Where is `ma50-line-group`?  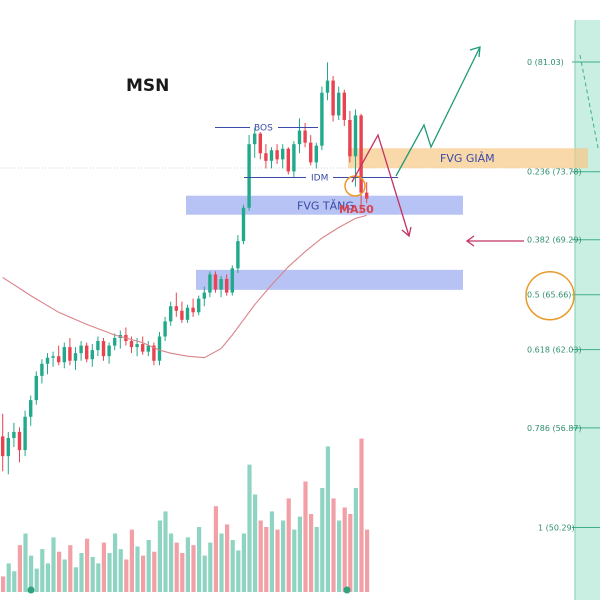 ma50-line-group is located at coordinates (184, 286).